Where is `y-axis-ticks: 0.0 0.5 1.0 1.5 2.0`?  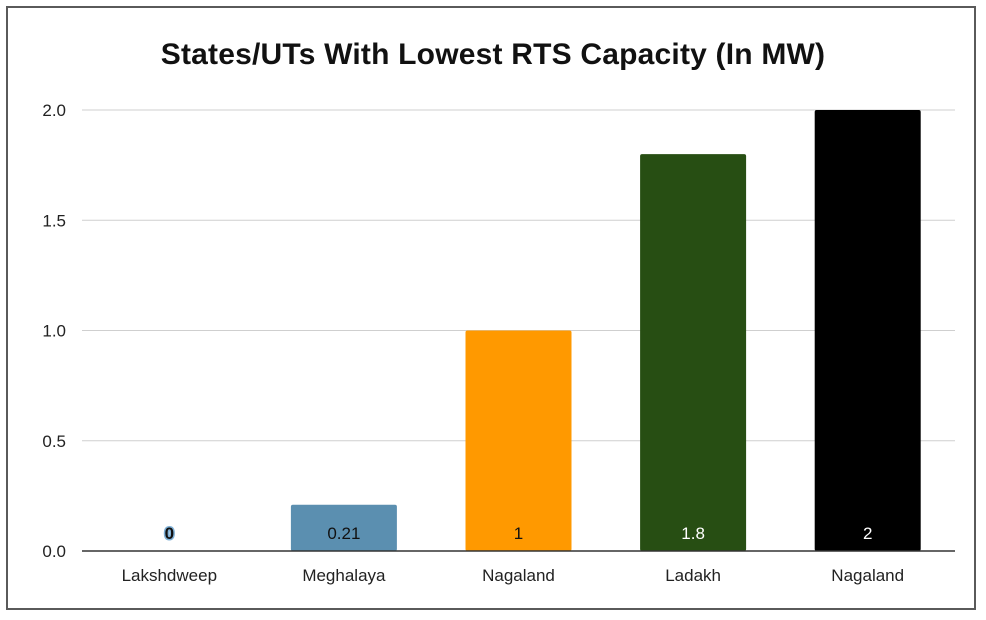 y-axis-ticks: 0.0 0.5 1.0 1.5 2.0 is located at coordinates (54, 331).